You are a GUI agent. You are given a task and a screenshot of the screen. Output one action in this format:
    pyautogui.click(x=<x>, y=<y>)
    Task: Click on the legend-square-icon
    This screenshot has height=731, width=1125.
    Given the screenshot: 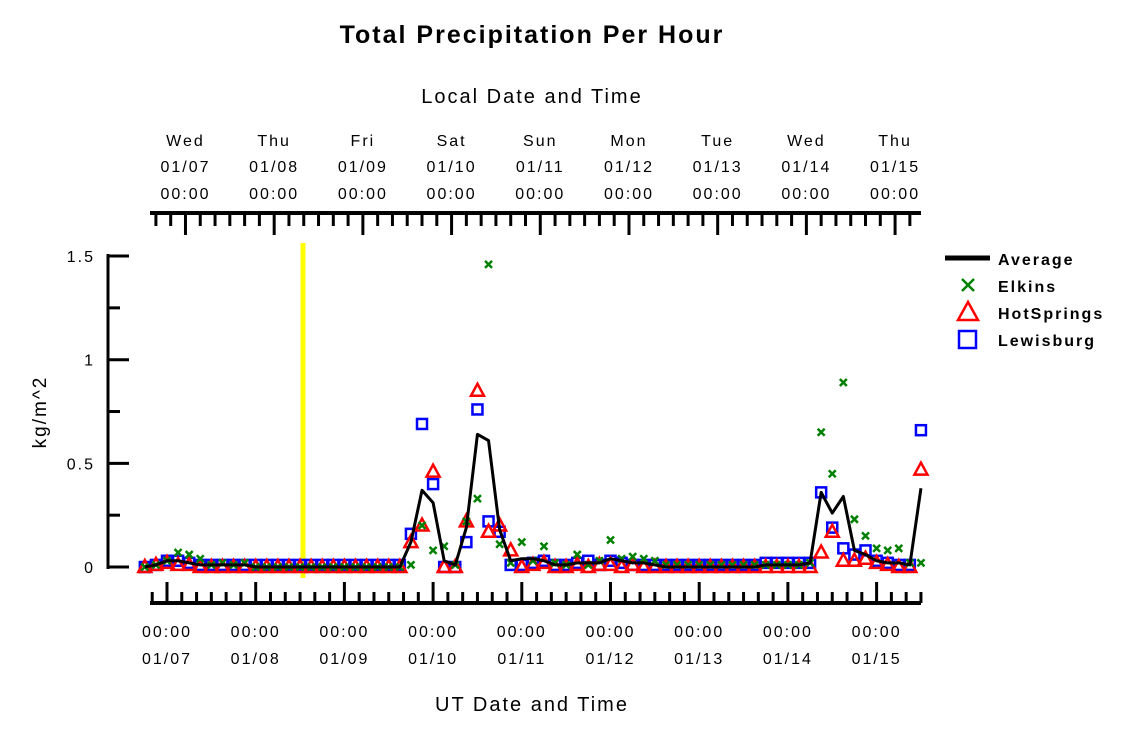 What is the action you would take?
    pyautogui.click(x=967, y=339)
    